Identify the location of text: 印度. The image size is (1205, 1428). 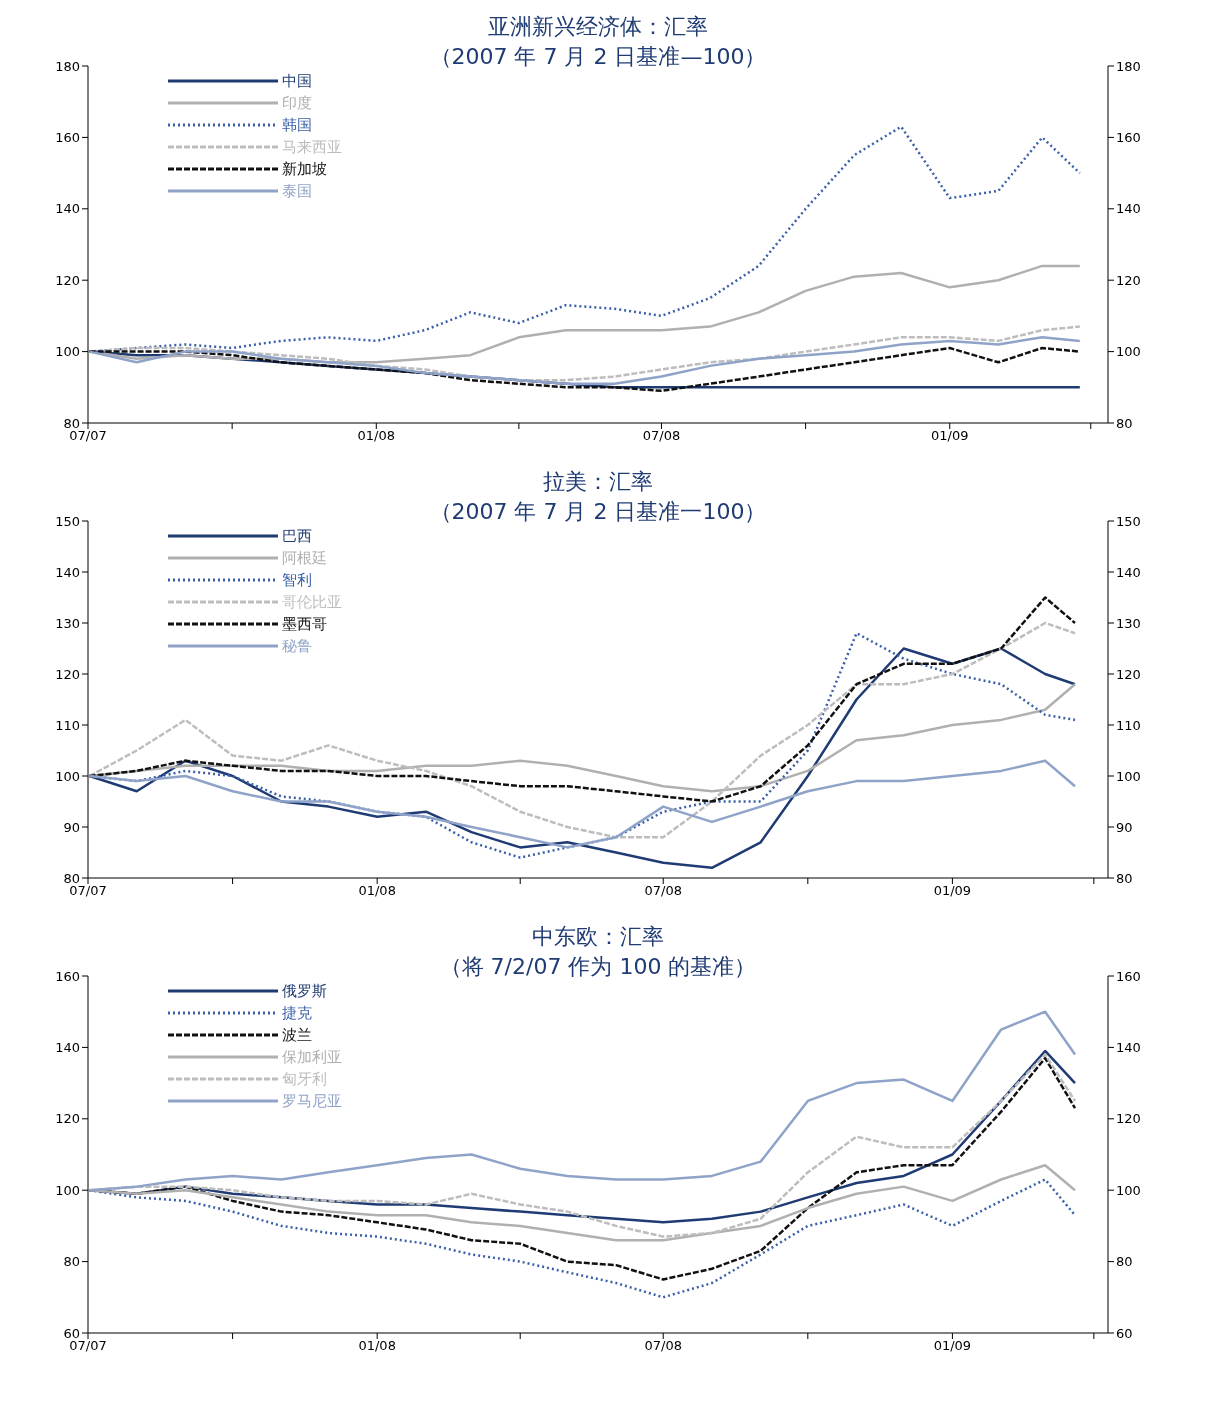
(297, 103).